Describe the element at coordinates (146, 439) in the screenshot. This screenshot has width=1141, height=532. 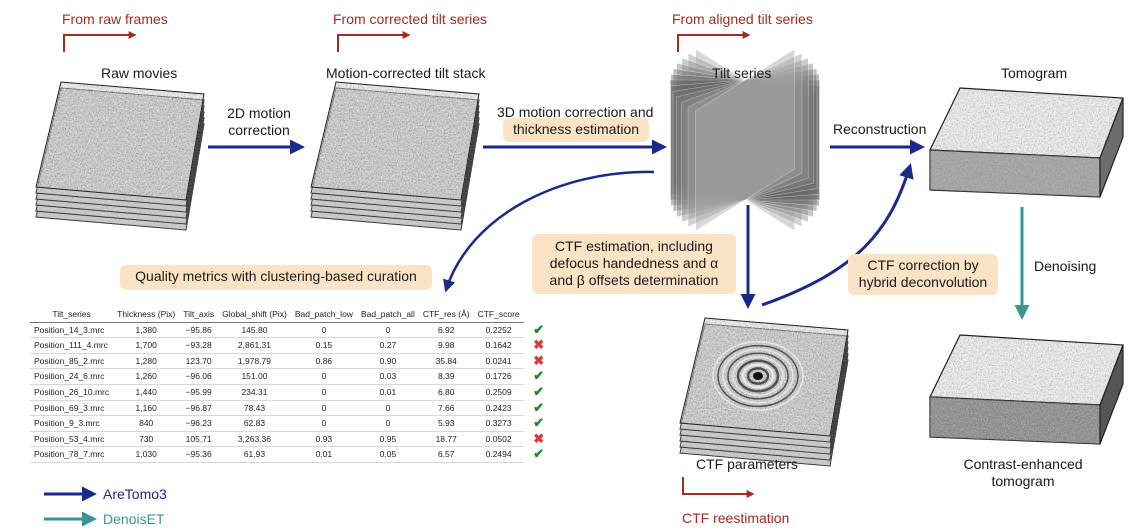
I see `table-cell: 730` at that location.